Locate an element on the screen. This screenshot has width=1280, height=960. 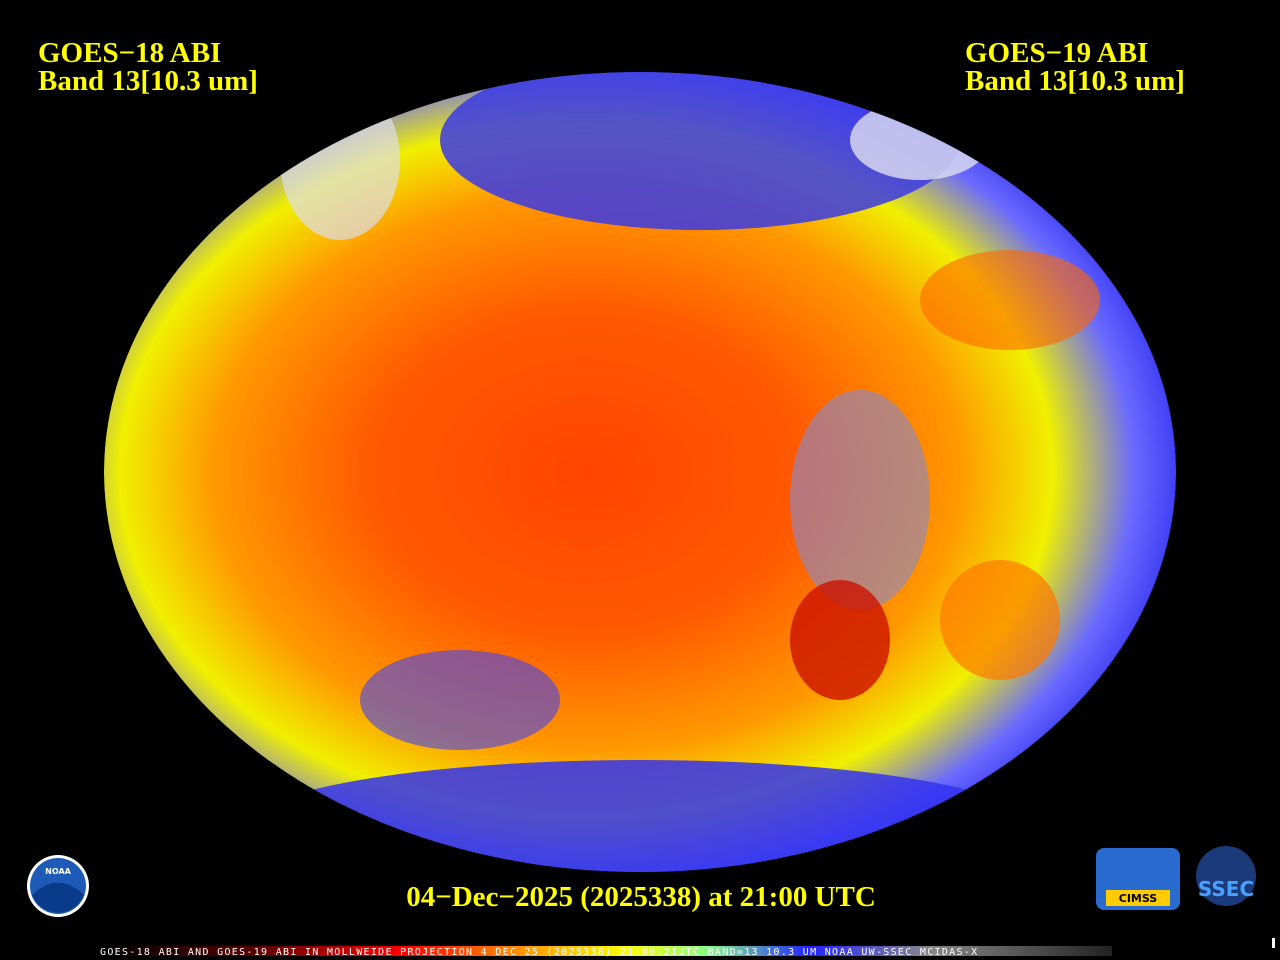
header-left-line1: GOES−18 ABI is located at coordinates (129, 53).